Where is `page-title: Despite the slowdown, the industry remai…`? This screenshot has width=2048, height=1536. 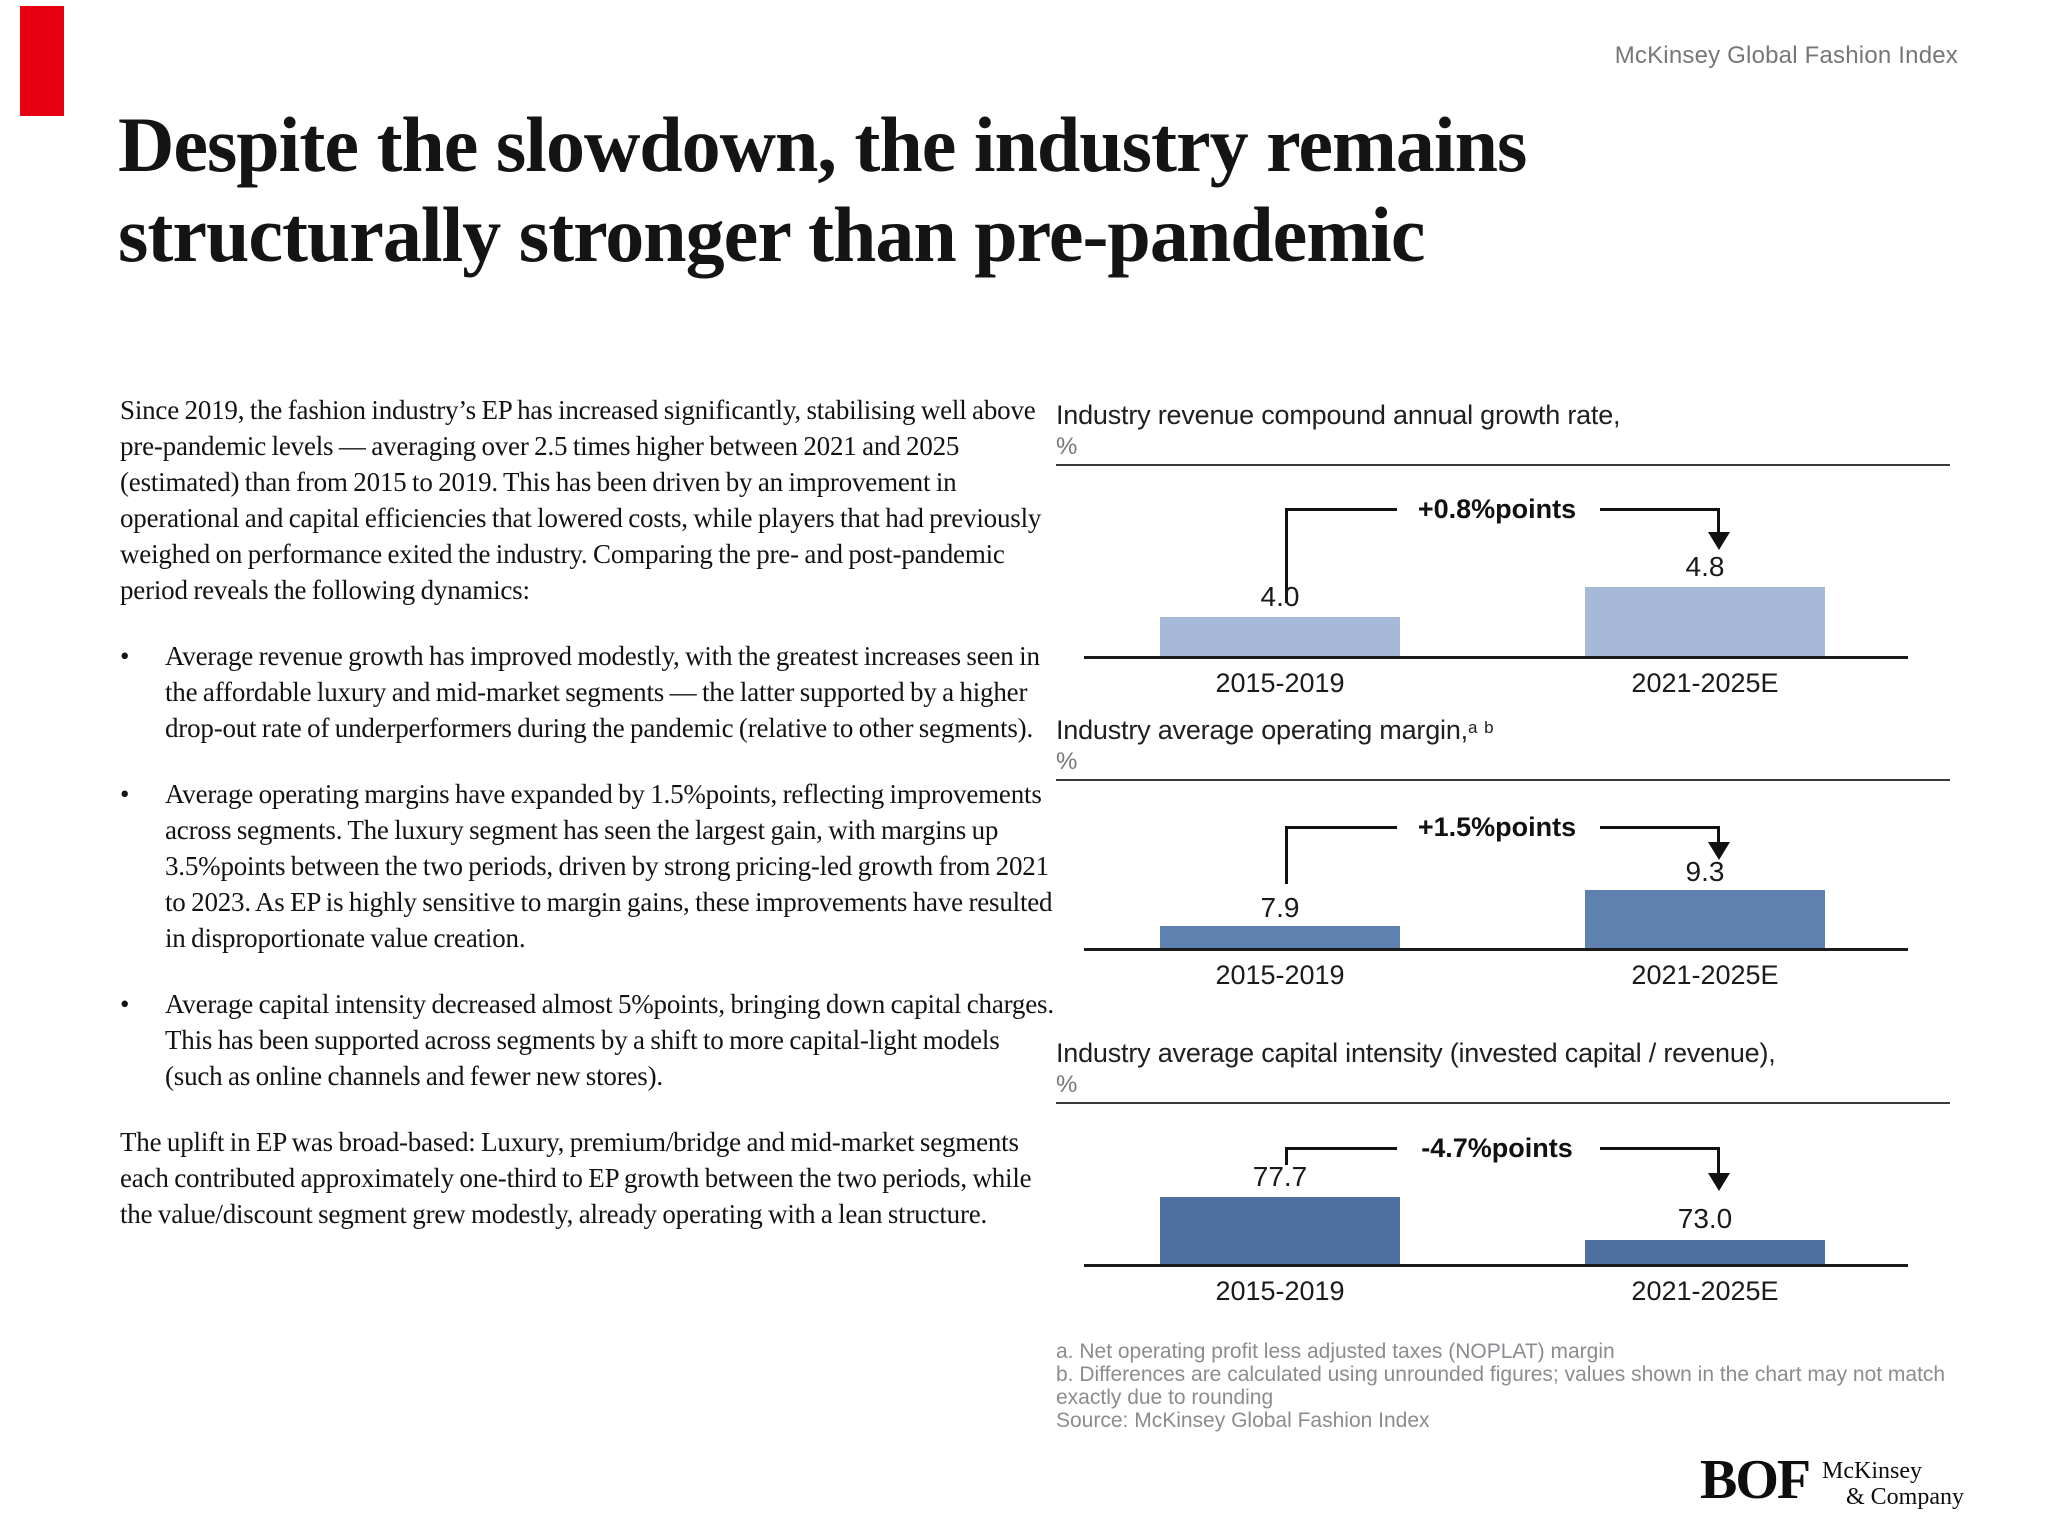 page-title: Despite the slowdown, the industry remai… is located at coordinates (822, 190).